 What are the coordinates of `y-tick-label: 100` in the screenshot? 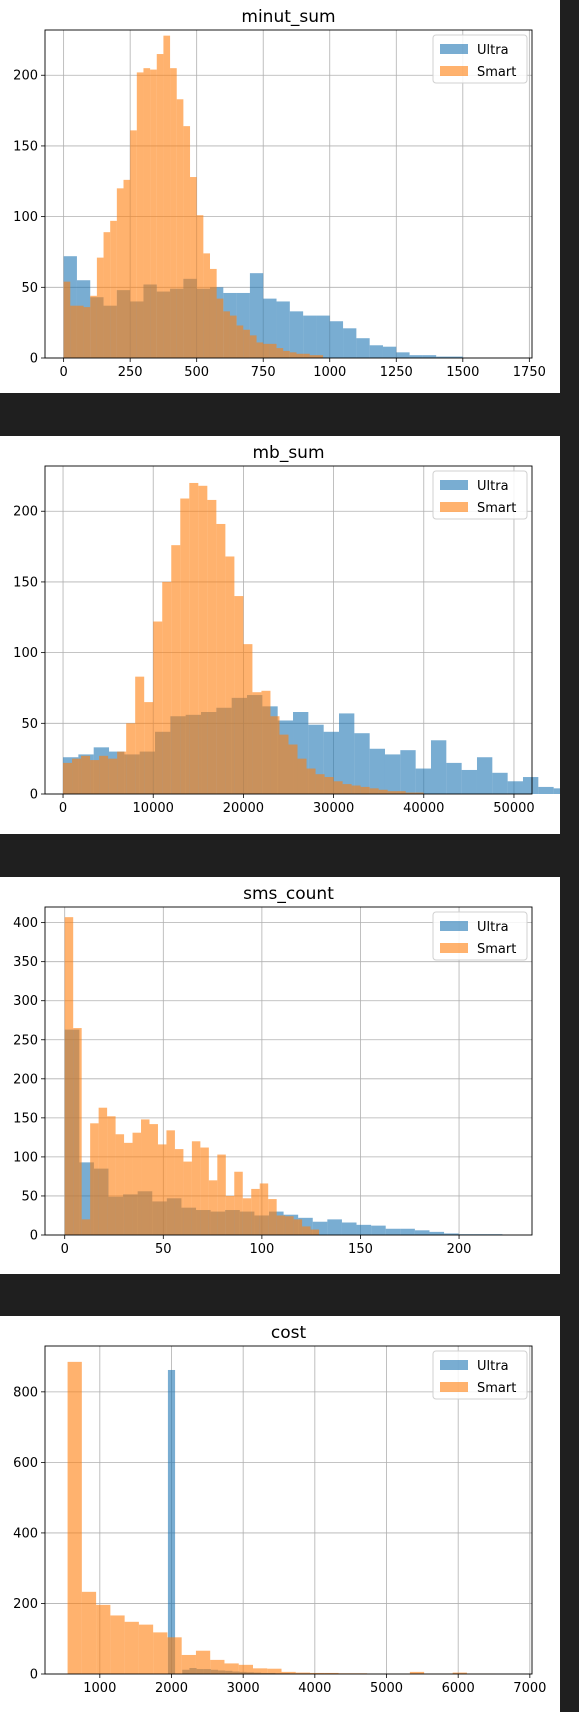 It's located at (25, 653).